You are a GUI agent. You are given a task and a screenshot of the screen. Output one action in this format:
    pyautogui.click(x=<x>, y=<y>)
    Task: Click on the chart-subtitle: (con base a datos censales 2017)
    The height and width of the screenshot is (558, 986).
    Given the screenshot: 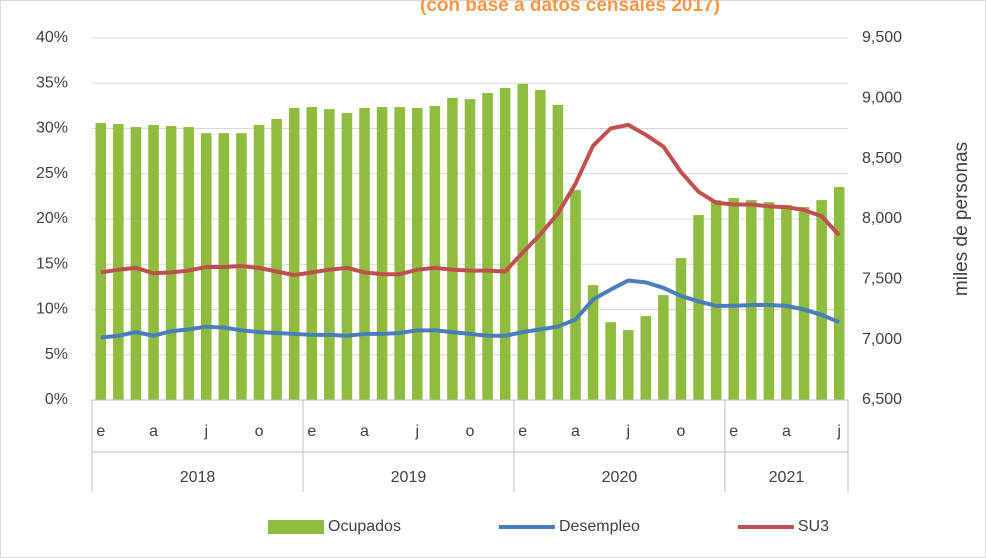 What is the action you would take?
    pyautogui.click(x=570, y=8)
    